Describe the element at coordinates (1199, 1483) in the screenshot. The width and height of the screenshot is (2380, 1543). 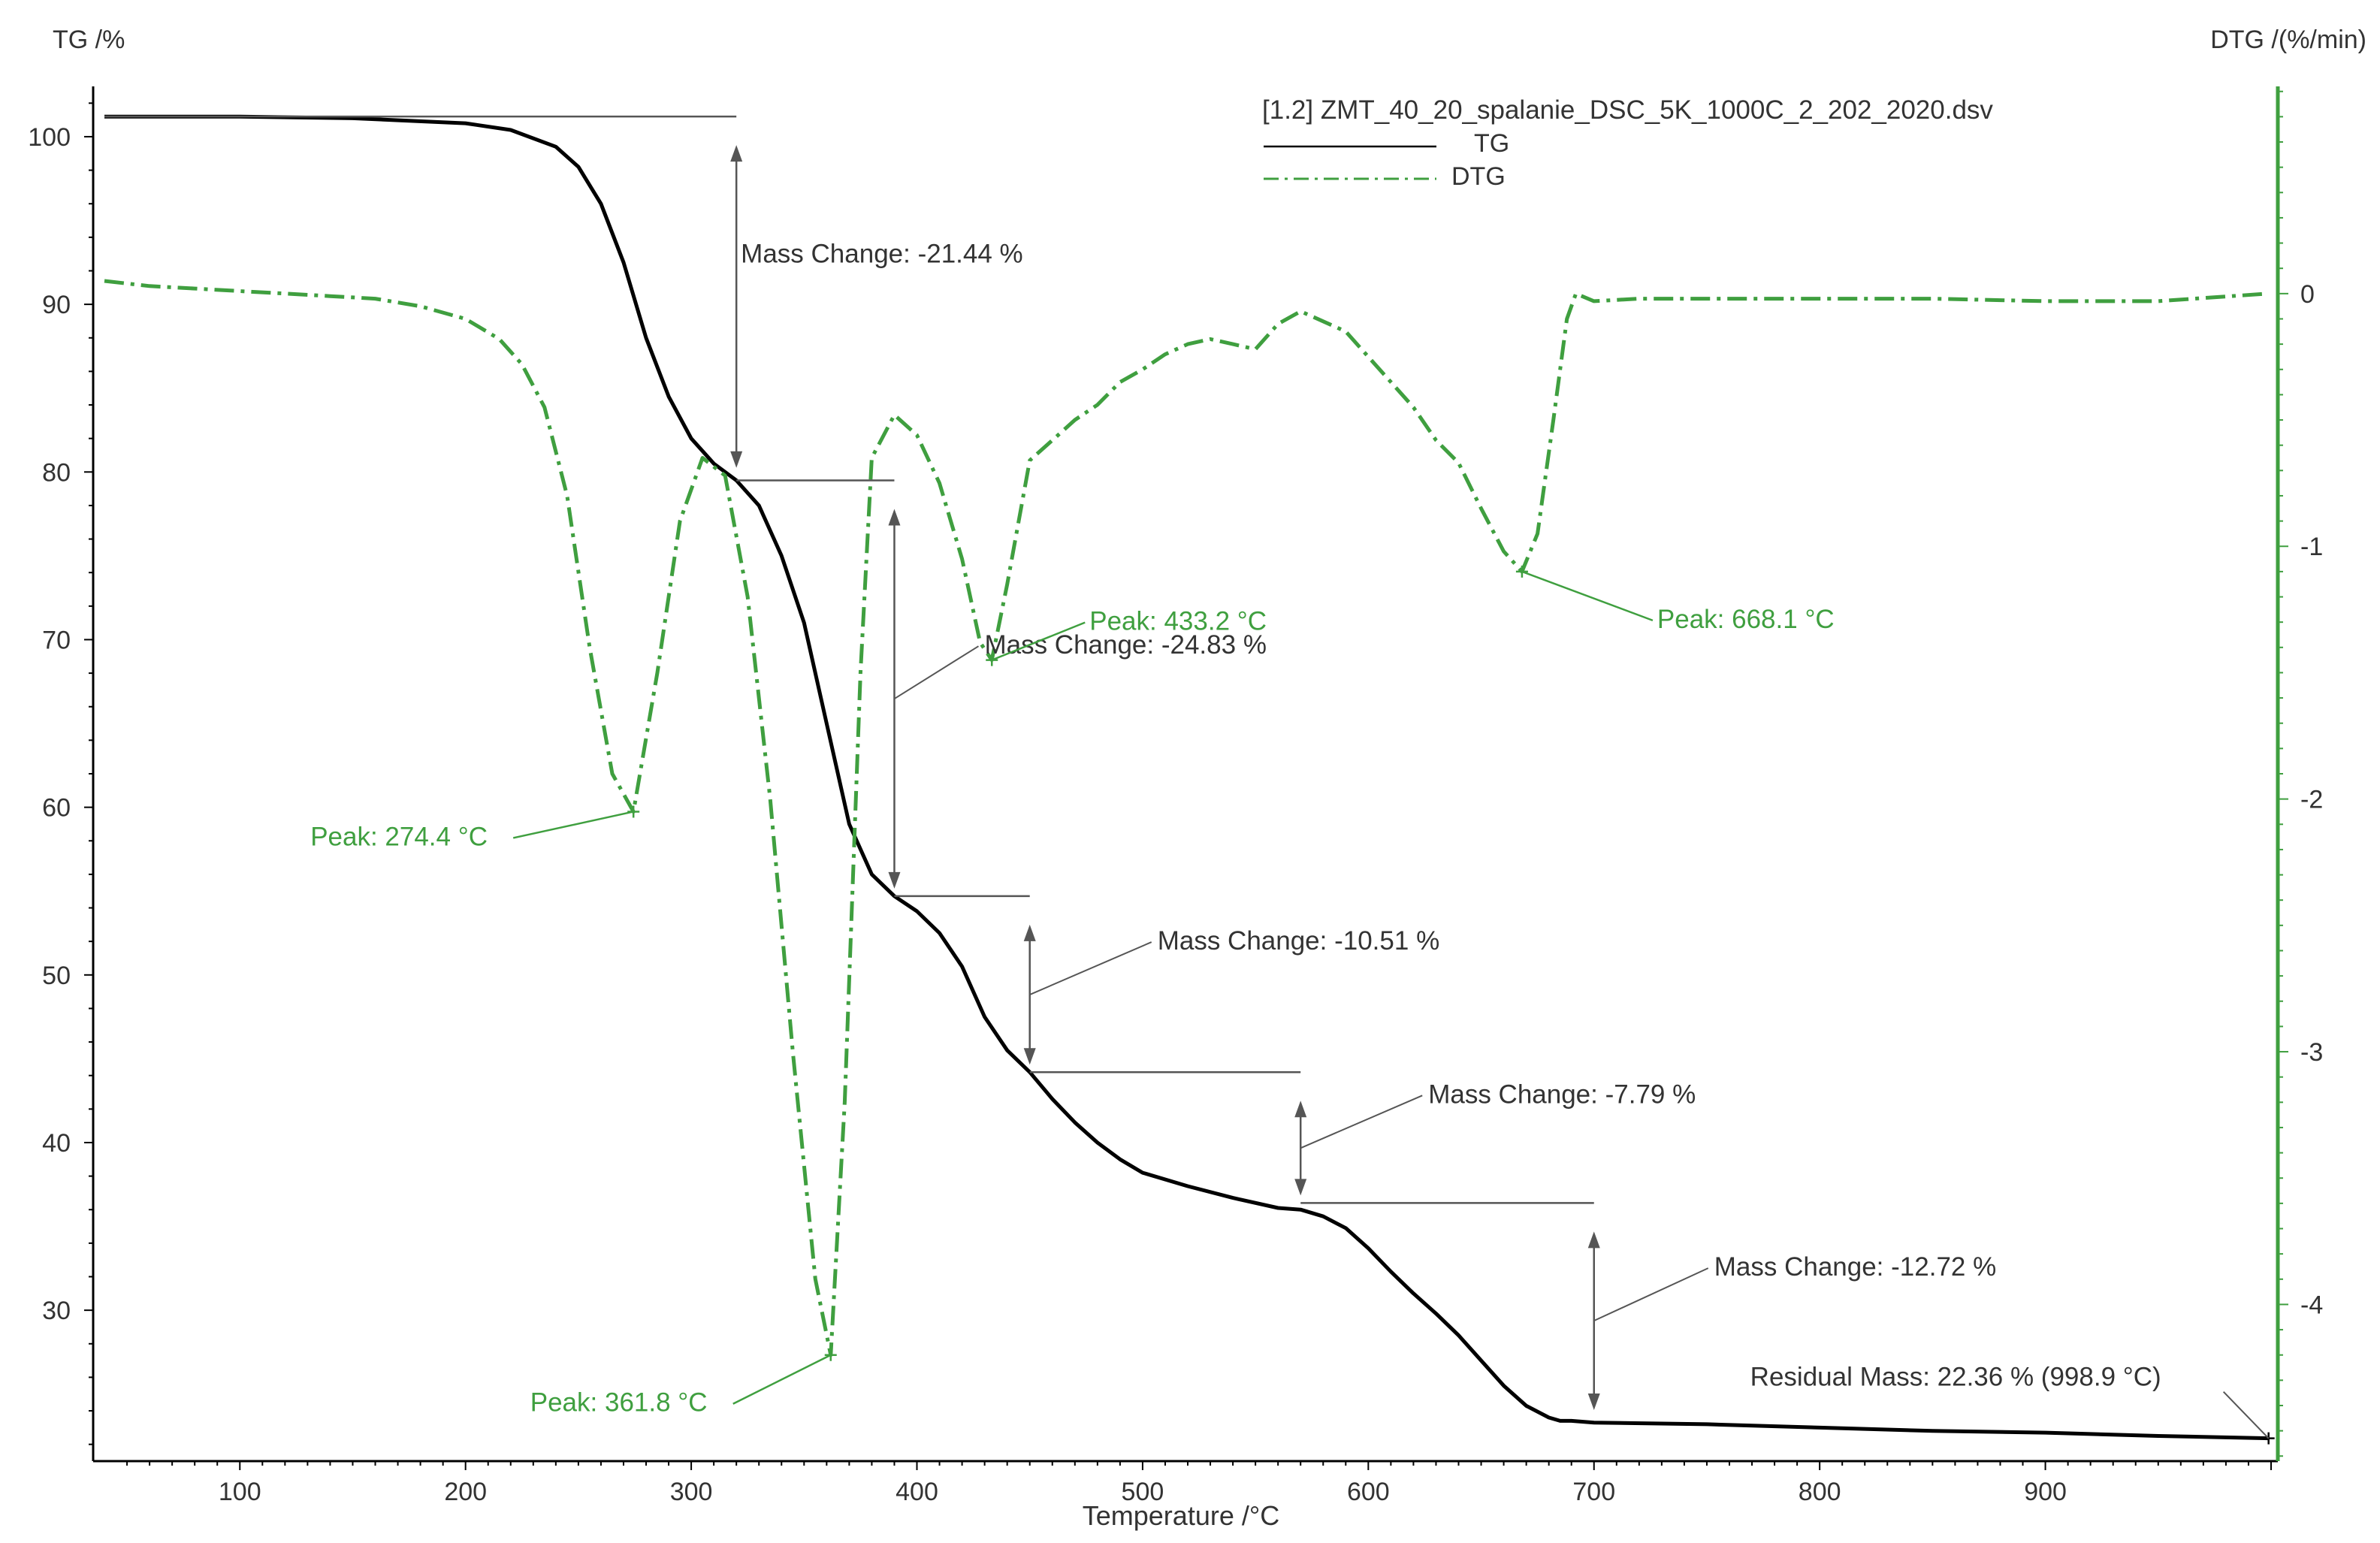
I see `x-axis: 100 200 300 400 500 600 700 800 900` at that location.